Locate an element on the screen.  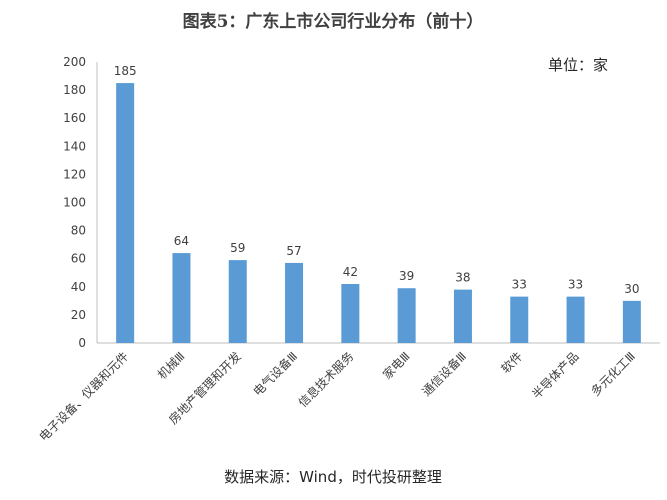
y-axis-ticks: 0 20 40 60 80 100 120 140 160 180 200 is located at coordinates (74, 202).